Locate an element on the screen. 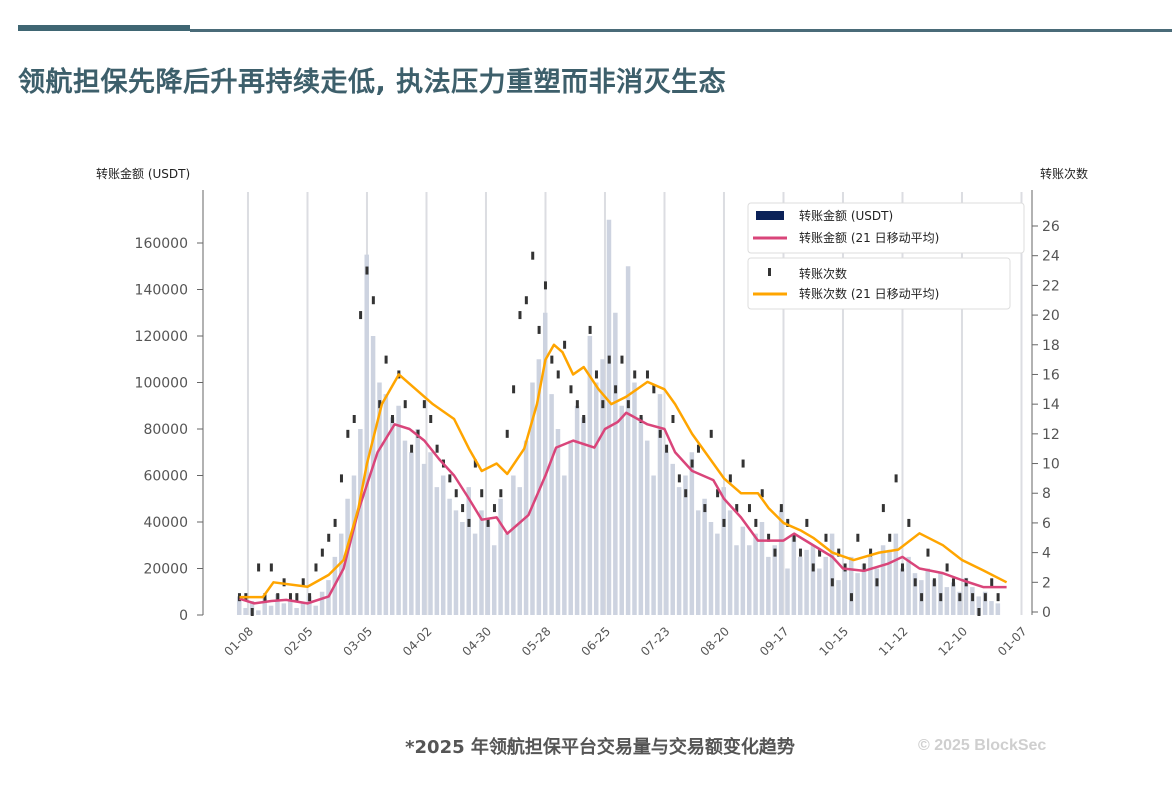 This screenshot has height=806, width=1172. x-tick-label: 04-30 is located at coordinates (477, 641).